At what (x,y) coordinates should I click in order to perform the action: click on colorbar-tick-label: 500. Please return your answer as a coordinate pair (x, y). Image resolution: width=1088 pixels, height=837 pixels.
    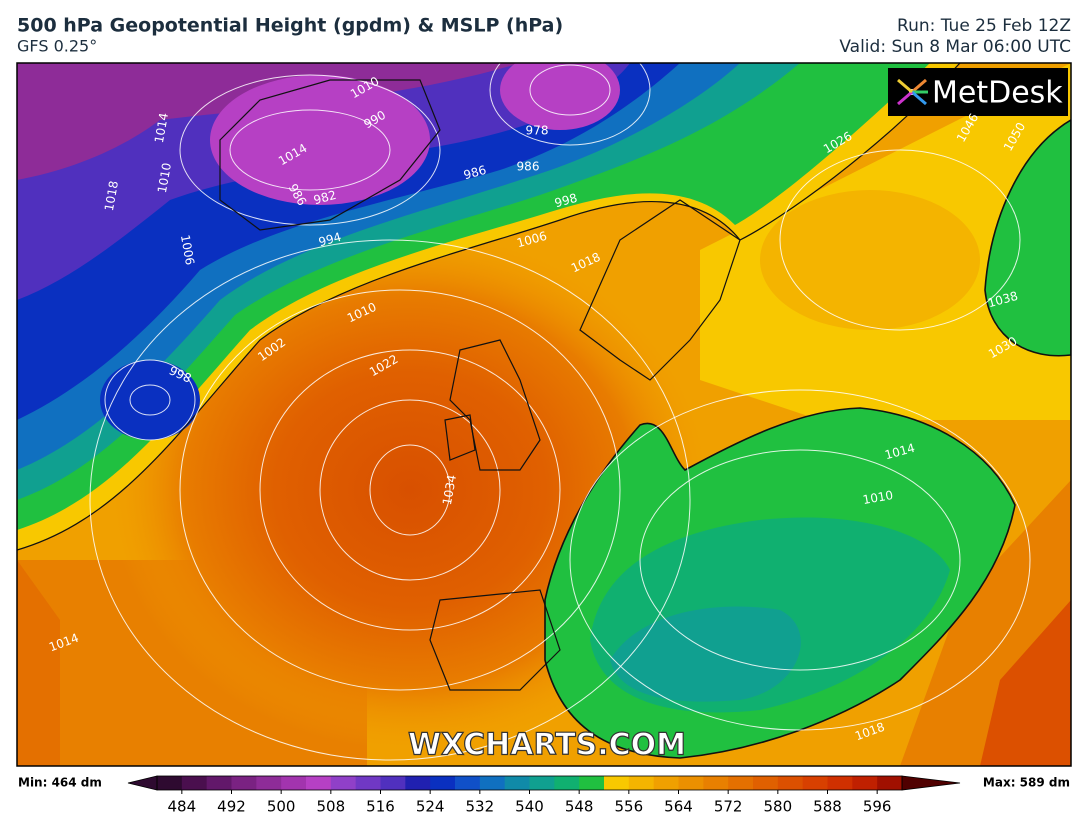
    Looking at the image, I should click on (281, 807).